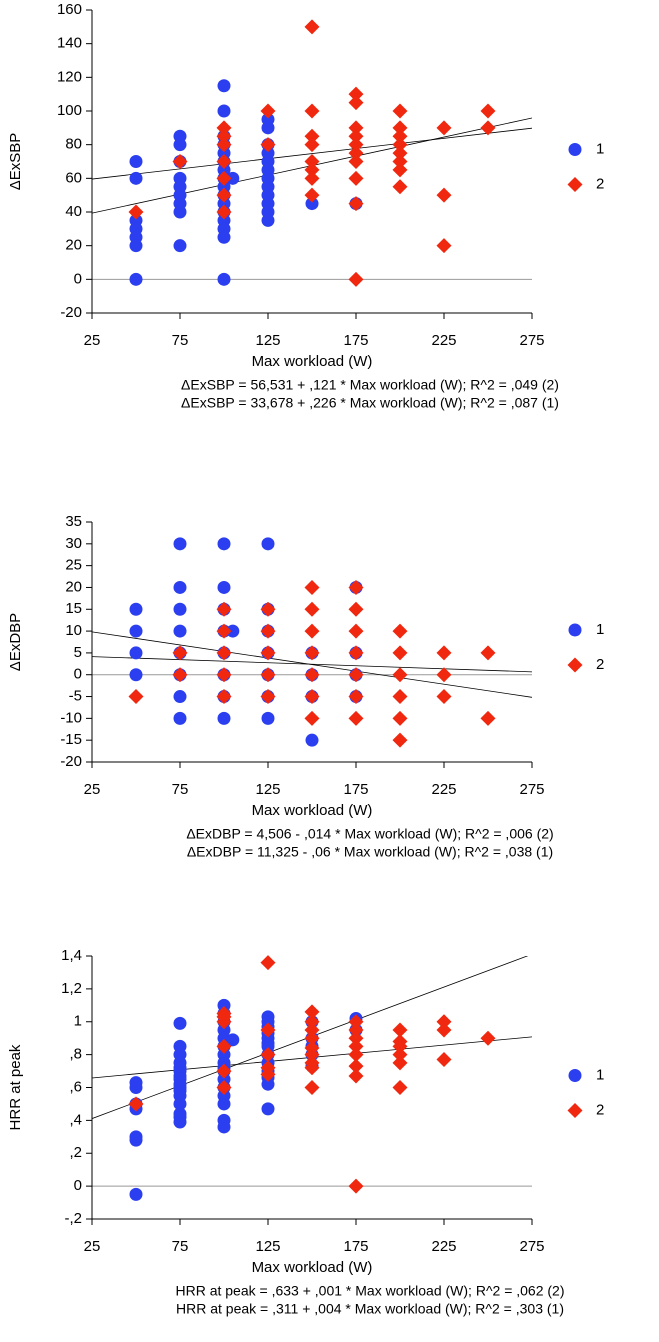 The width and height of the screenshot is (659, 1342). What do you see at coordinates (73, 211) in the screenshot?
I see `y-tick-label: 40` at bounding box center [73, 211].